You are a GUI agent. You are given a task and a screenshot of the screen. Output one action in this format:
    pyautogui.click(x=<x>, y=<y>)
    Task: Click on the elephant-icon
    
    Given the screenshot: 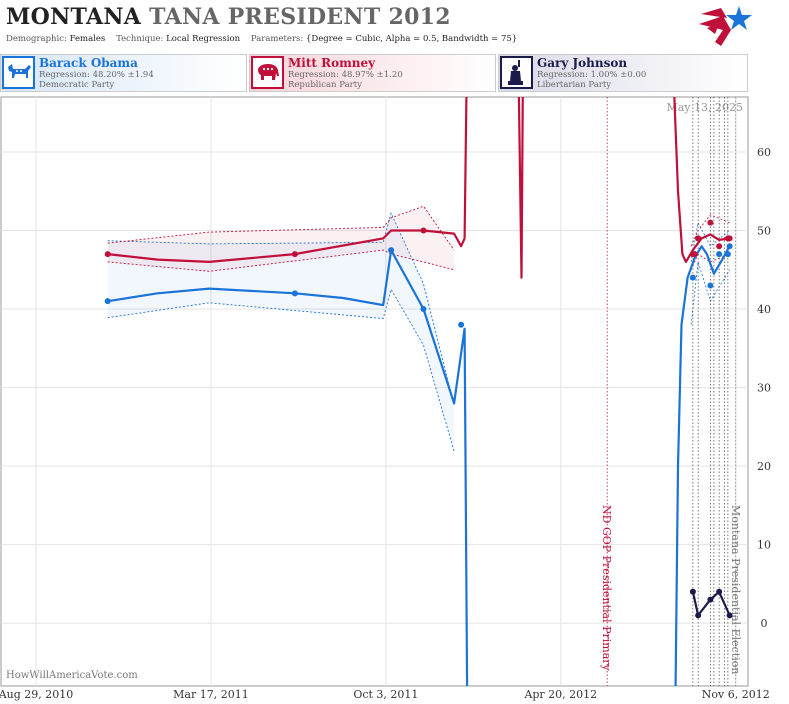 What is the action you would take?
    pyautogui.click(x=267, y=72)
    